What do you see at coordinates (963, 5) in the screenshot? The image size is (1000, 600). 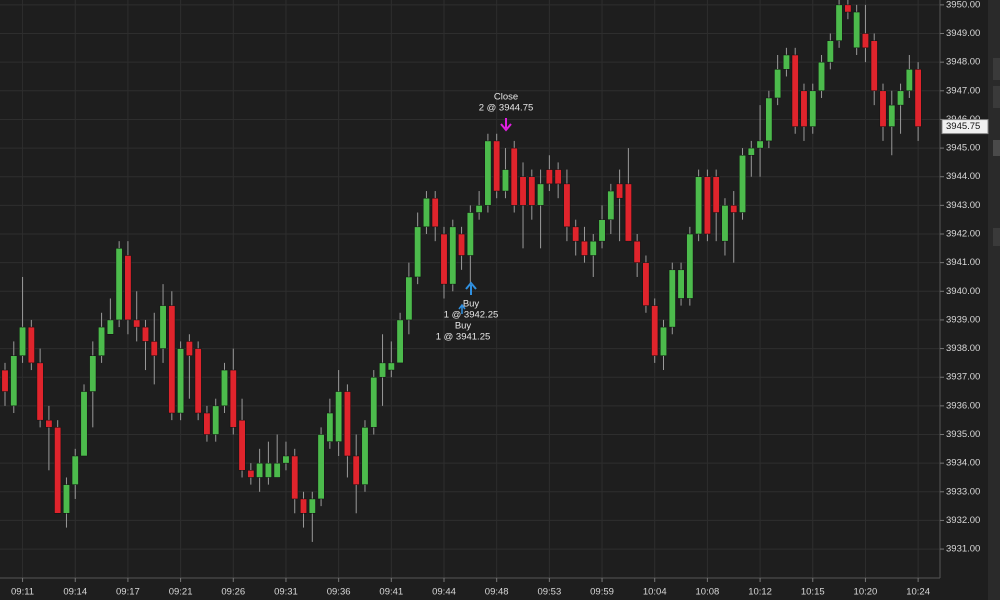 I see `y-tick-label: 3950.00` at bounding box center [963, 5].